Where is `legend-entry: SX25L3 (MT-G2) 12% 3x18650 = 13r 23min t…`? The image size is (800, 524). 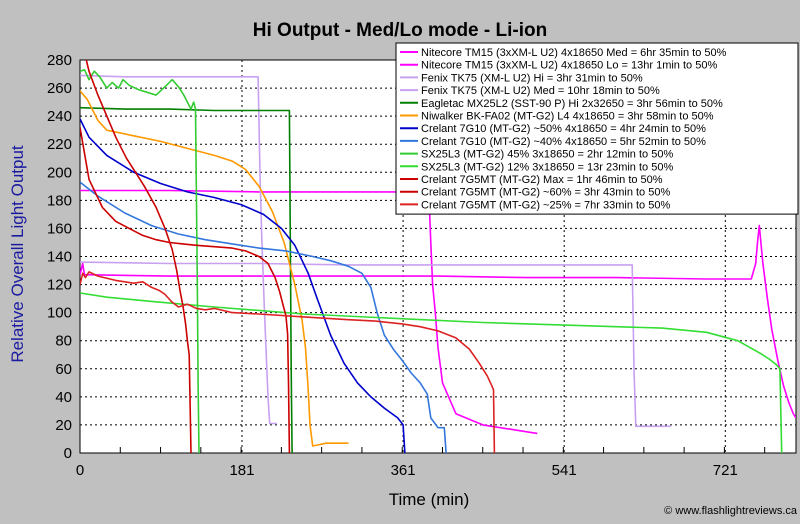 legend-entry: SX25L3 (MT-G2) 12% 3x18650 = 13r 23min t… is located at coordinates (547, 167).